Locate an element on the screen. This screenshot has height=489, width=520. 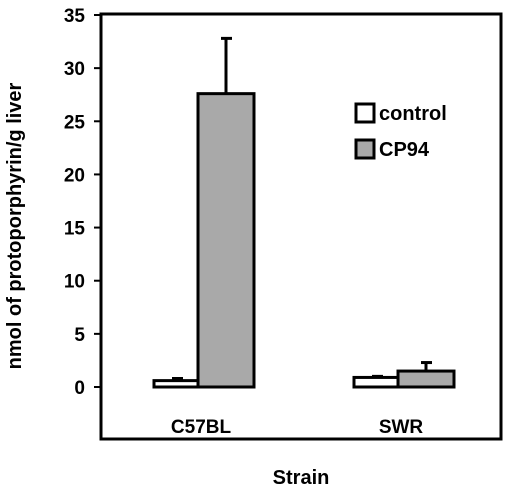
y-tick-label: 25 is located at coordinates (75, 122).